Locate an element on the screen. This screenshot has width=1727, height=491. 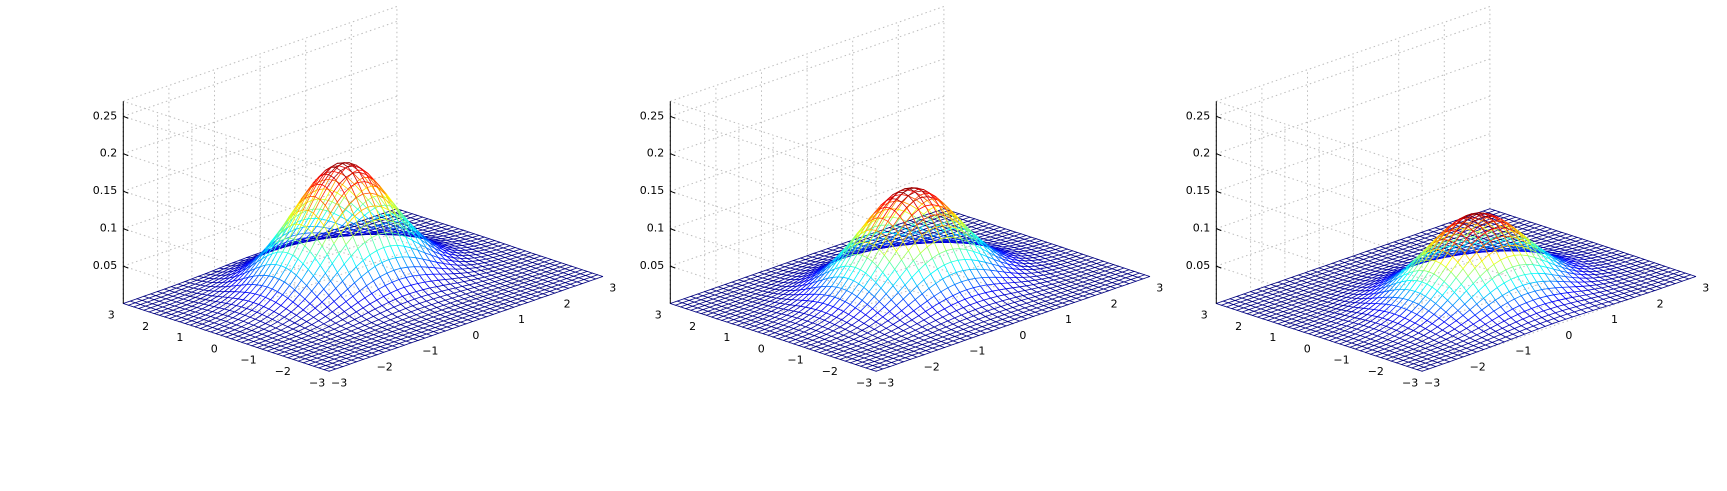
y-tick-label: 0 is located at coordinates (214, 348).